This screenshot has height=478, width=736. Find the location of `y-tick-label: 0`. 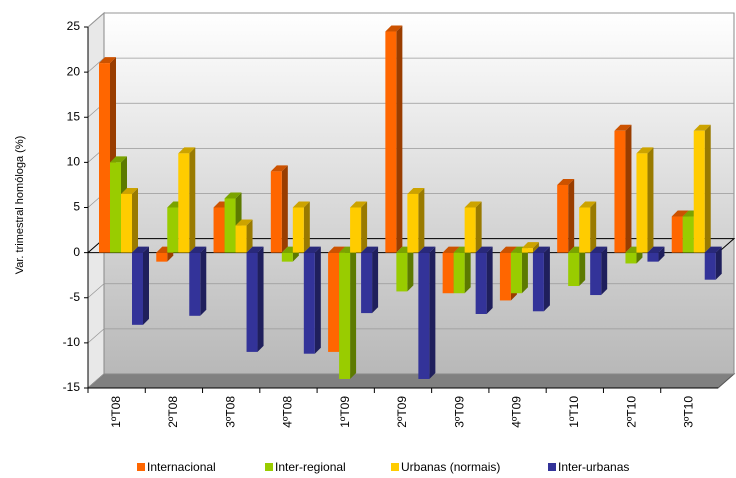

y-tick-label: 0 is located at coordinates (76, 252).